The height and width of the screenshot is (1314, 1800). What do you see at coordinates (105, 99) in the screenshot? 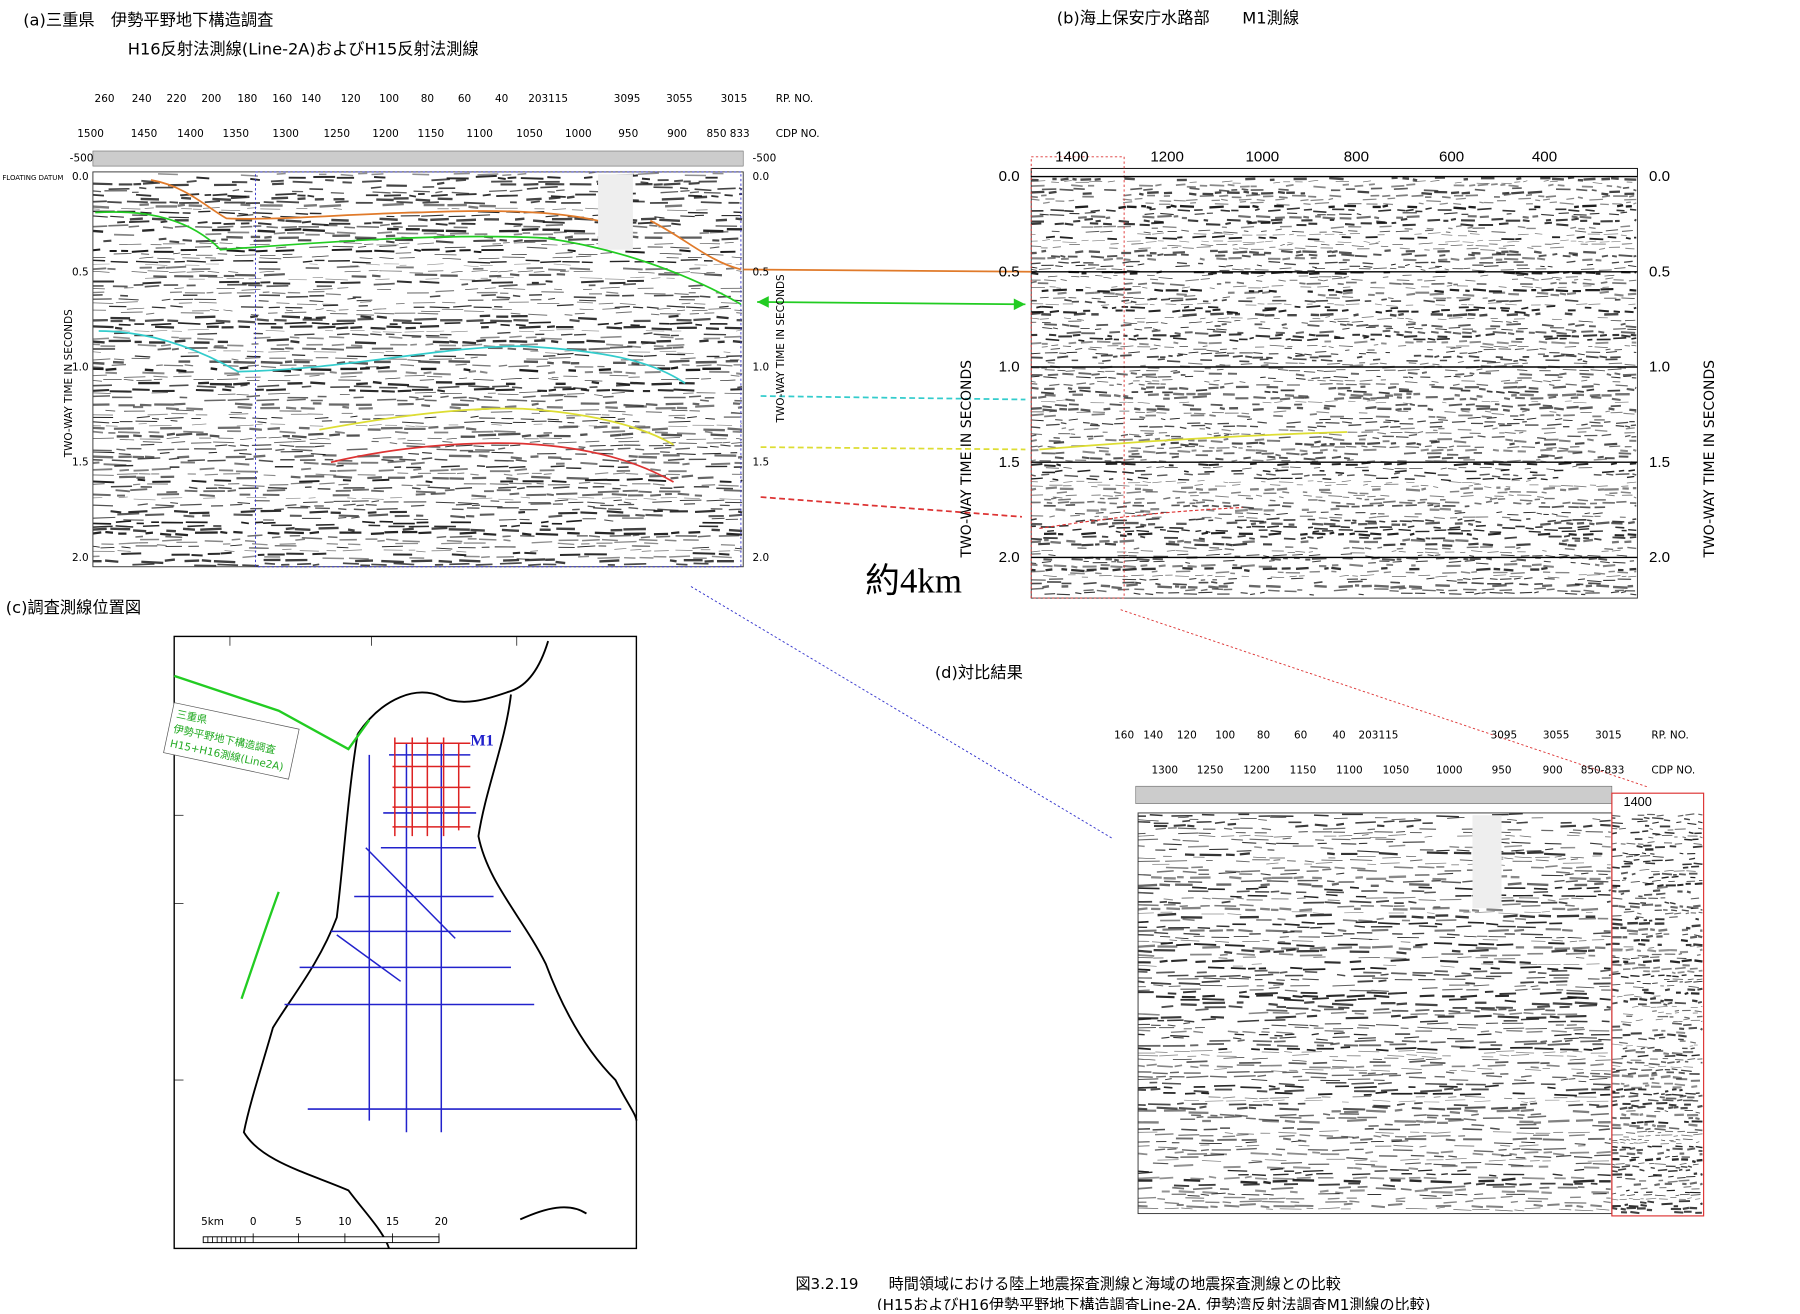
I see `tick-label: 260` at bounding box center [105, 99].